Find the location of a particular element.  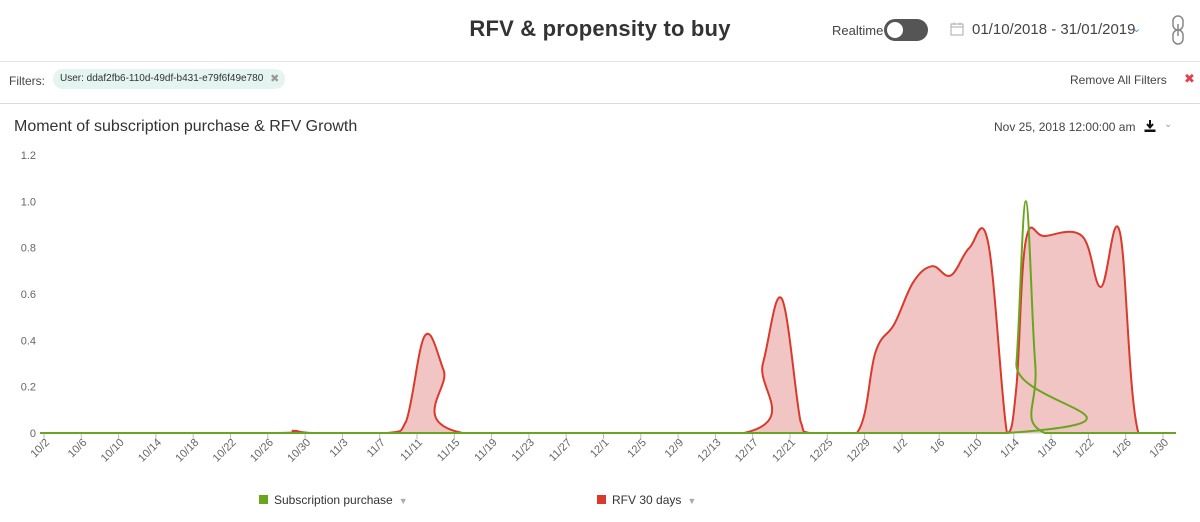

x-tick-label: 10/2 is located at coordinates (40, 449).